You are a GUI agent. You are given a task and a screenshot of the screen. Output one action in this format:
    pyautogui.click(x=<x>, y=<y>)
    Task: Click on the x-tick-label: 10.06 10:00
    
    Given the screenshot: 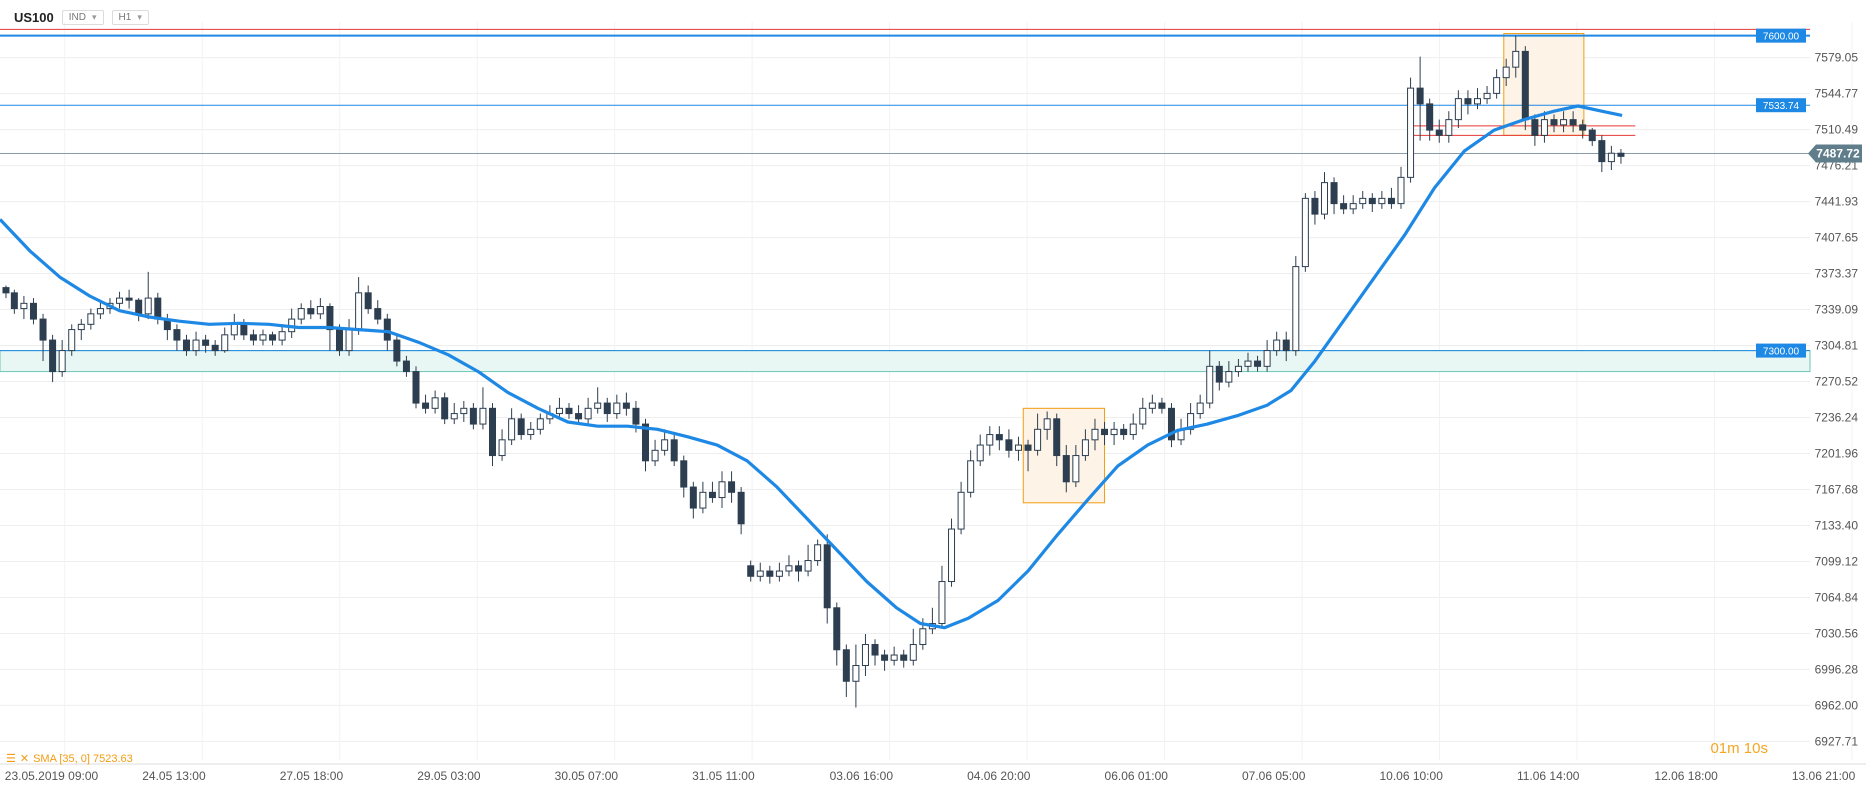 What is the action you would take?
    pyautogui.click(x=1411, y=776)
    